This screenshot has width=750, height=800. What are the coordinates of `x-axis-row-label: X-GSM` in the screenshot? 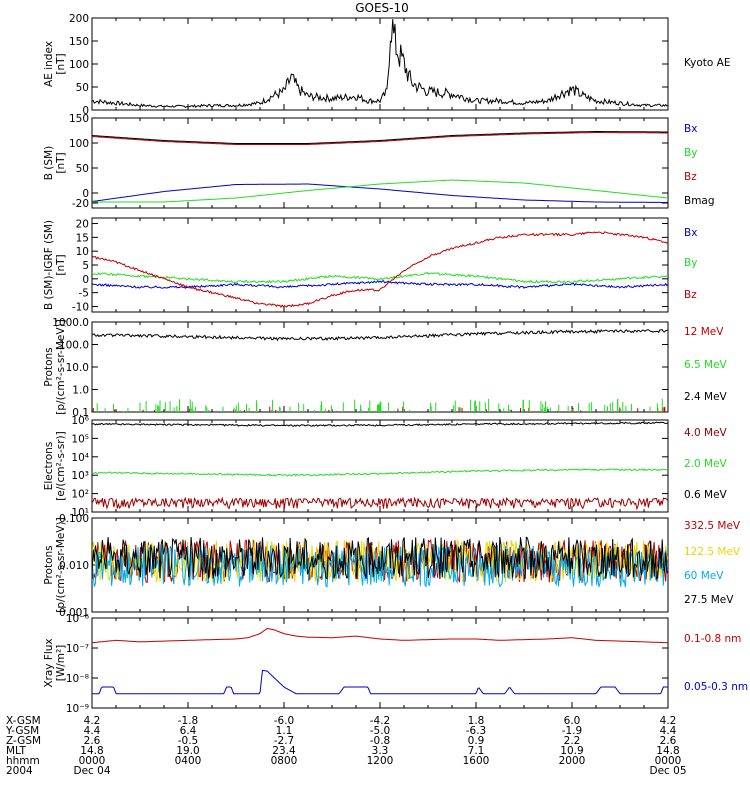 It's located at (23, 721).